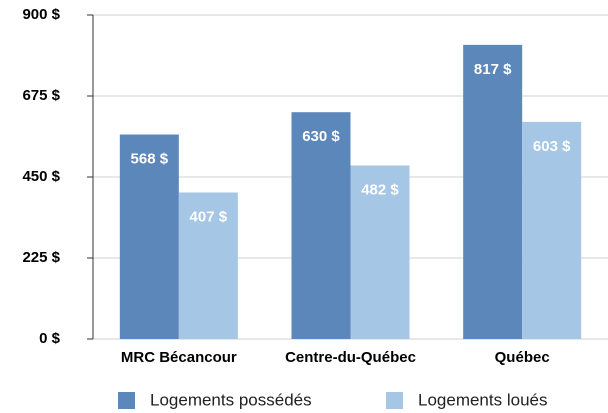 The width and height of the screenshot is (608, 413). I want to click on data-label: 407 $, so click(209, 216).